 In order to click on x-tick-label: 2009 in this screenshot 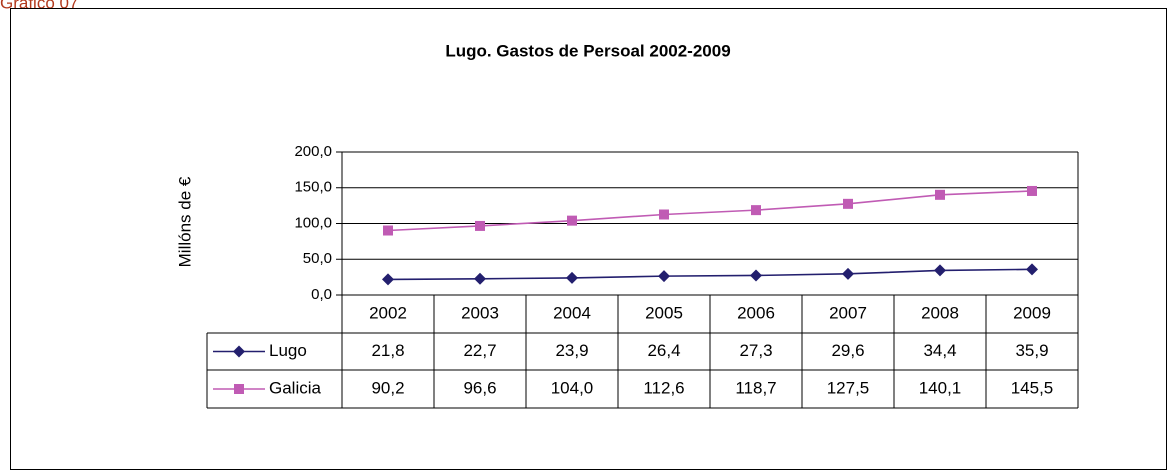, I will do `click(1032, 312)`.